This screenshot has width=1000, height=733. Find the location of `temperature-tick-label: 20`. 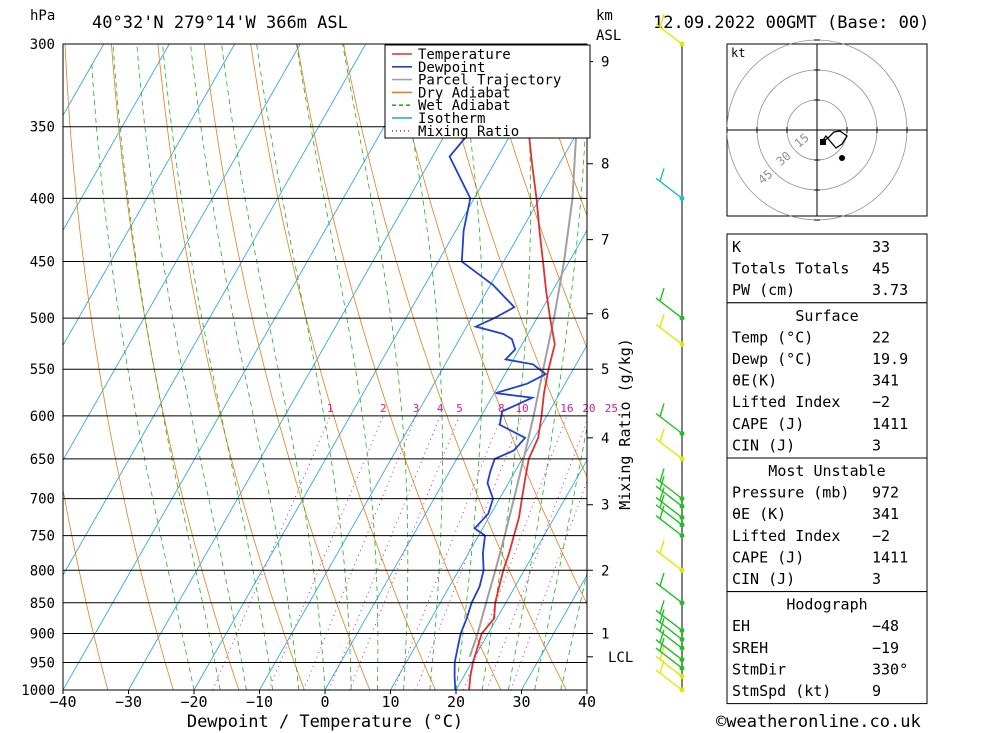

temperature-tick-label: 20 is located at coordinates (456, 702).